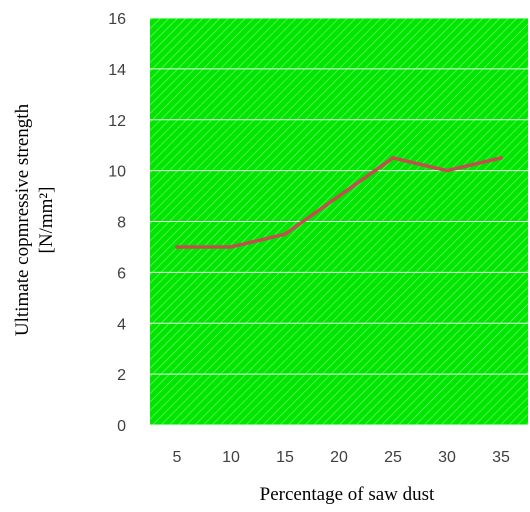  I want to click on y-axis-ticks: 0 2 4 6 8 10 12 14 16, so click(117, 223).